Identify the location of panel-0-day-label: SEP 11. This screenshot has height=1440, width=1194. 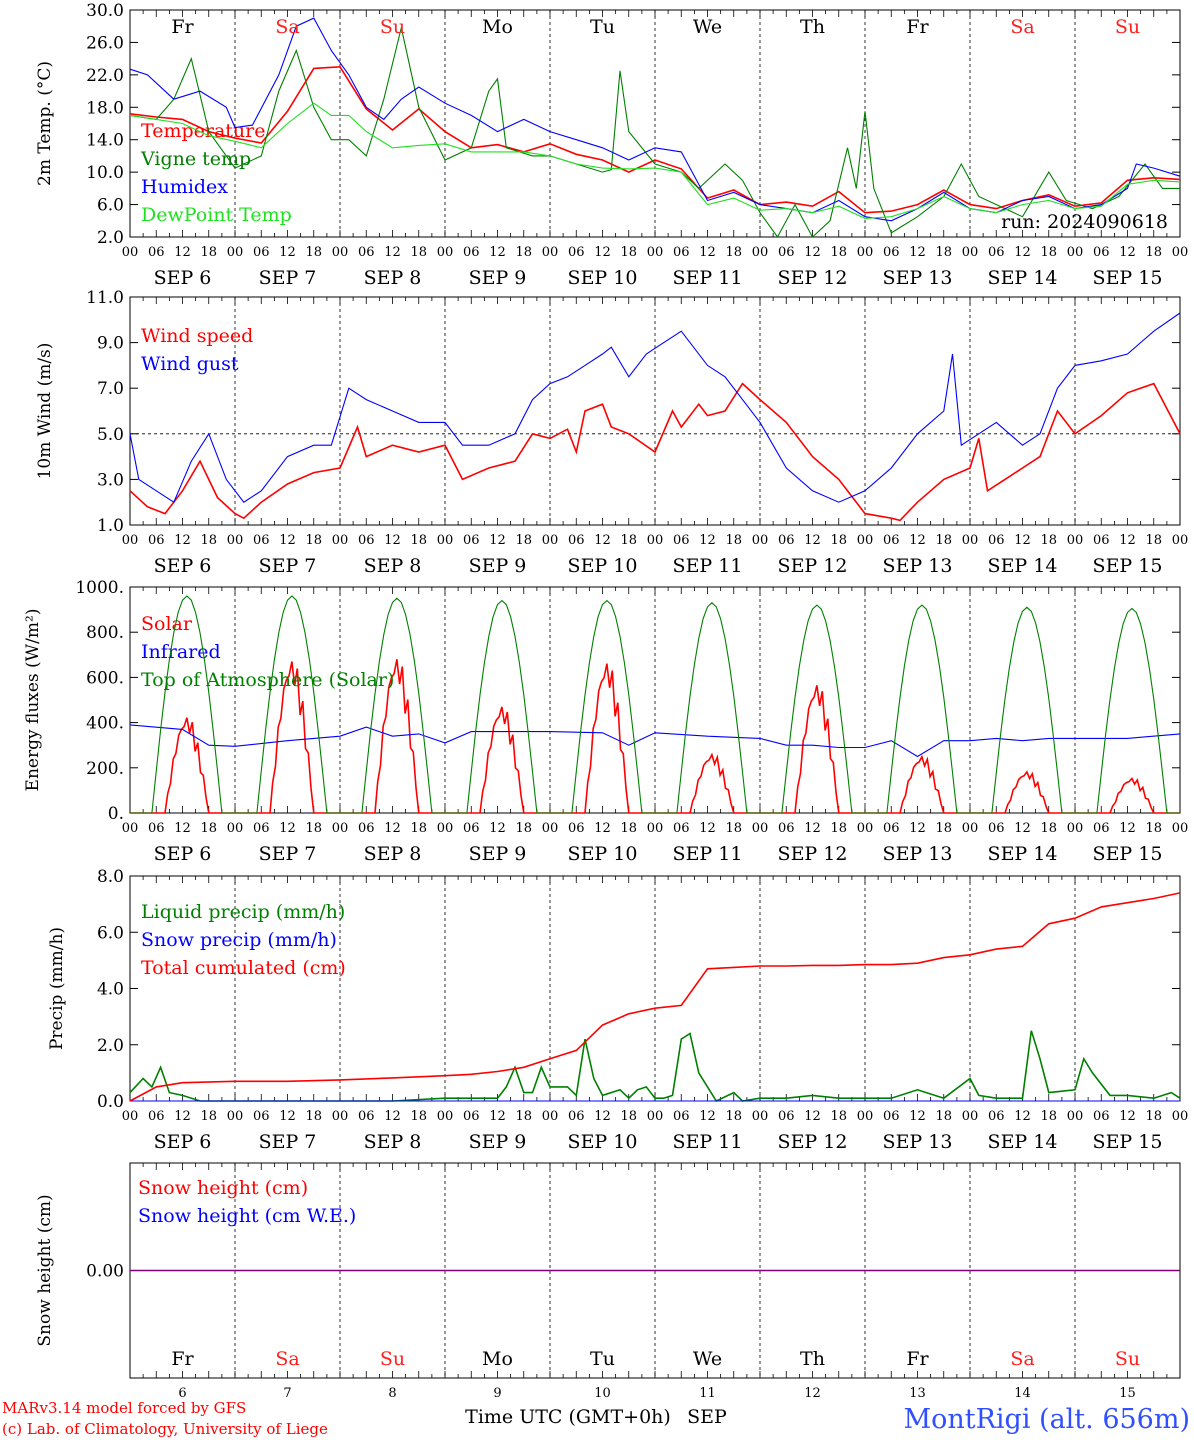
(708, 278).